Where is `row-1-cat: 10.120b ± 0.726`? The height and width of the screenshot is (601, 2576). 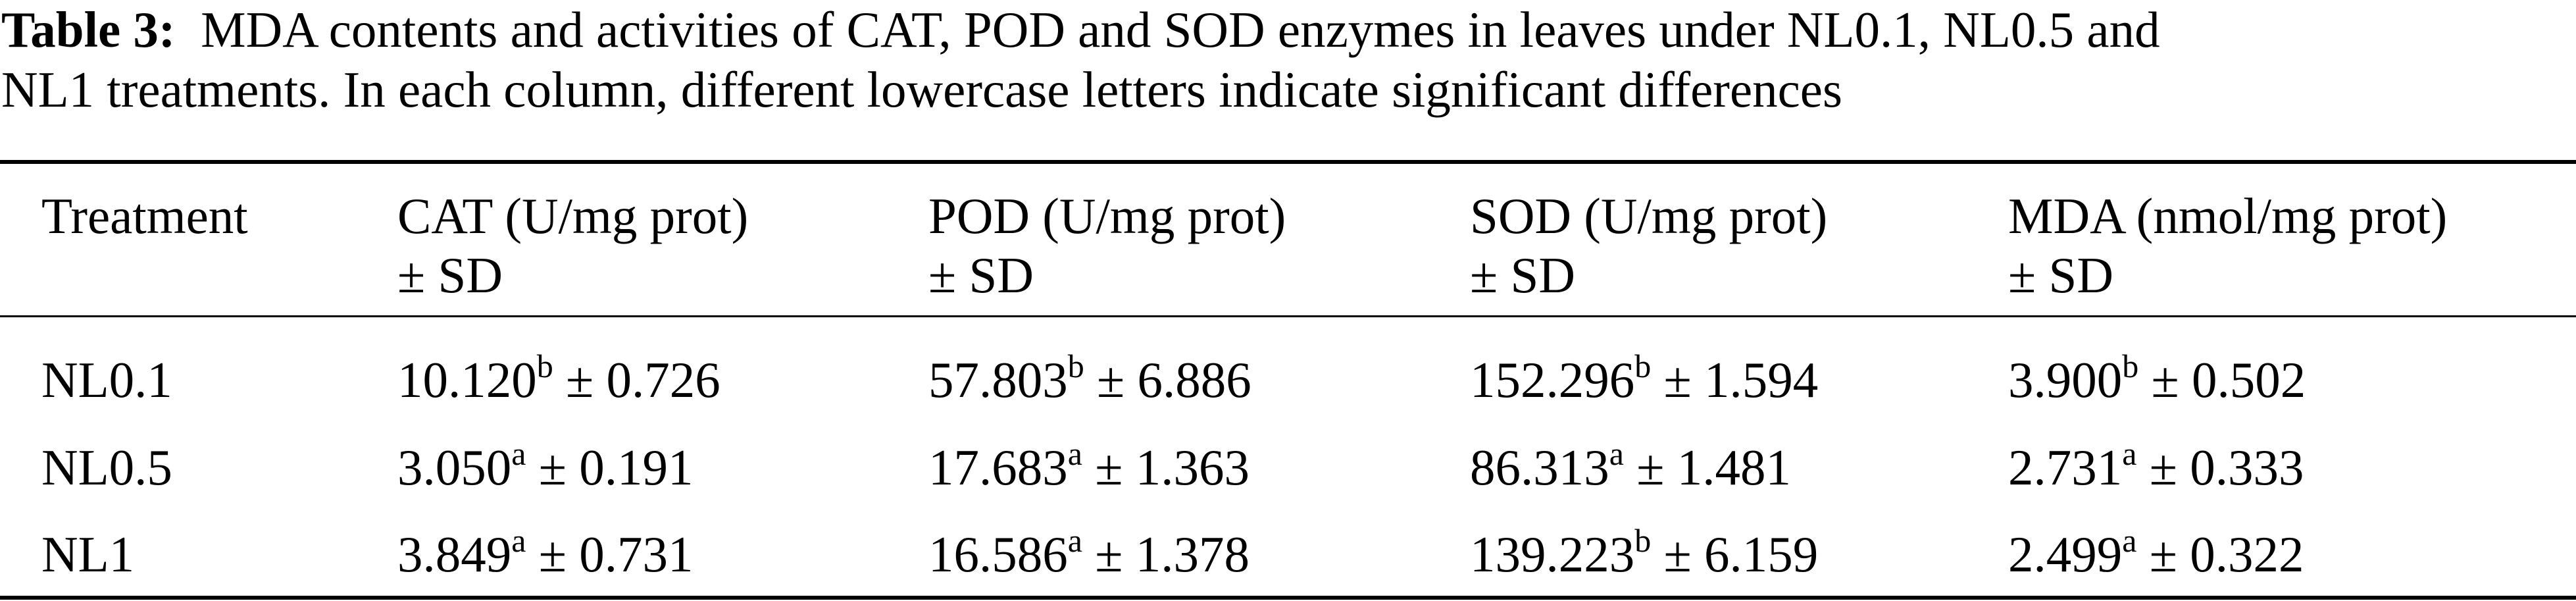
row-1-cat: 10.120b ± 0.726 is located at coordinates (558, 379).